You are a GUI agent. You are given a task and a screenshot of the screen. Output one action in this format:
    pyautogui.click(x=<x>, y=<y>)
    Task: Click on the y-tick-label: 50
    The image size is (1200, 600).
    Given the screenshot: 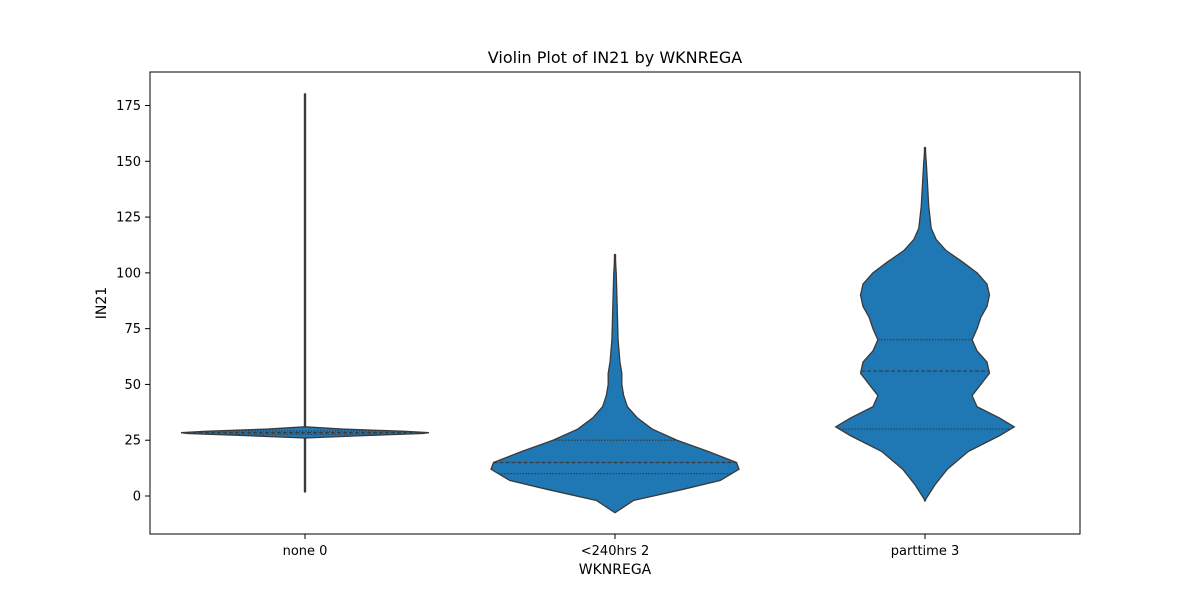 What is the action you would take?
    pyautogui.click(x=132, y=385)
    